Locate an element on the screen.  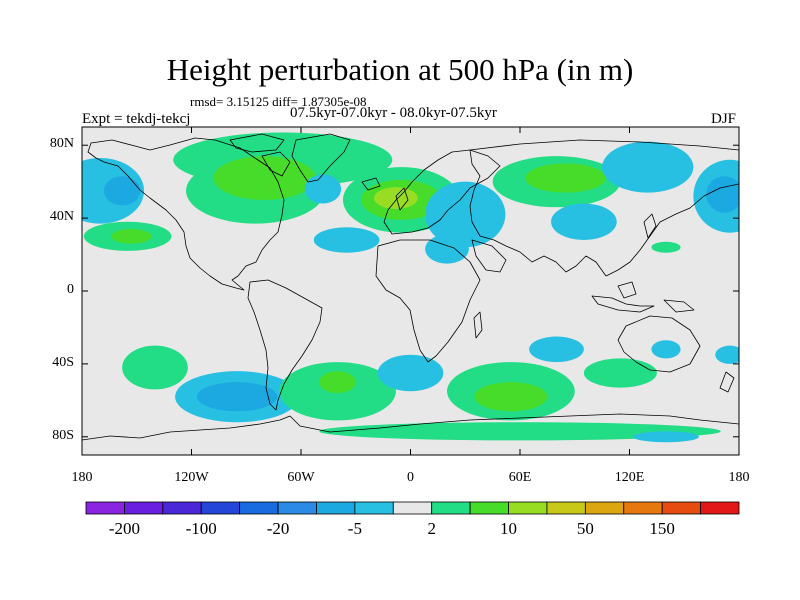
colorbar-tick-label: -20 is located at coordinates (278, 528).